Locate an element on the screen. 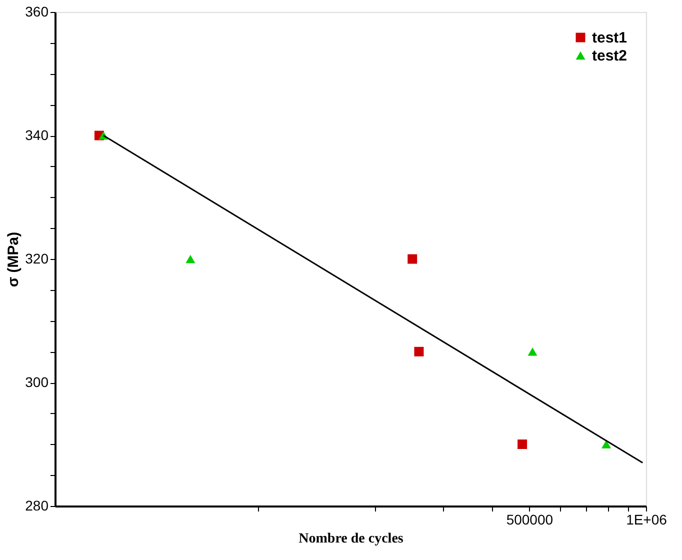  x-tick-label: 500000 is located at coordinates (530, 520).